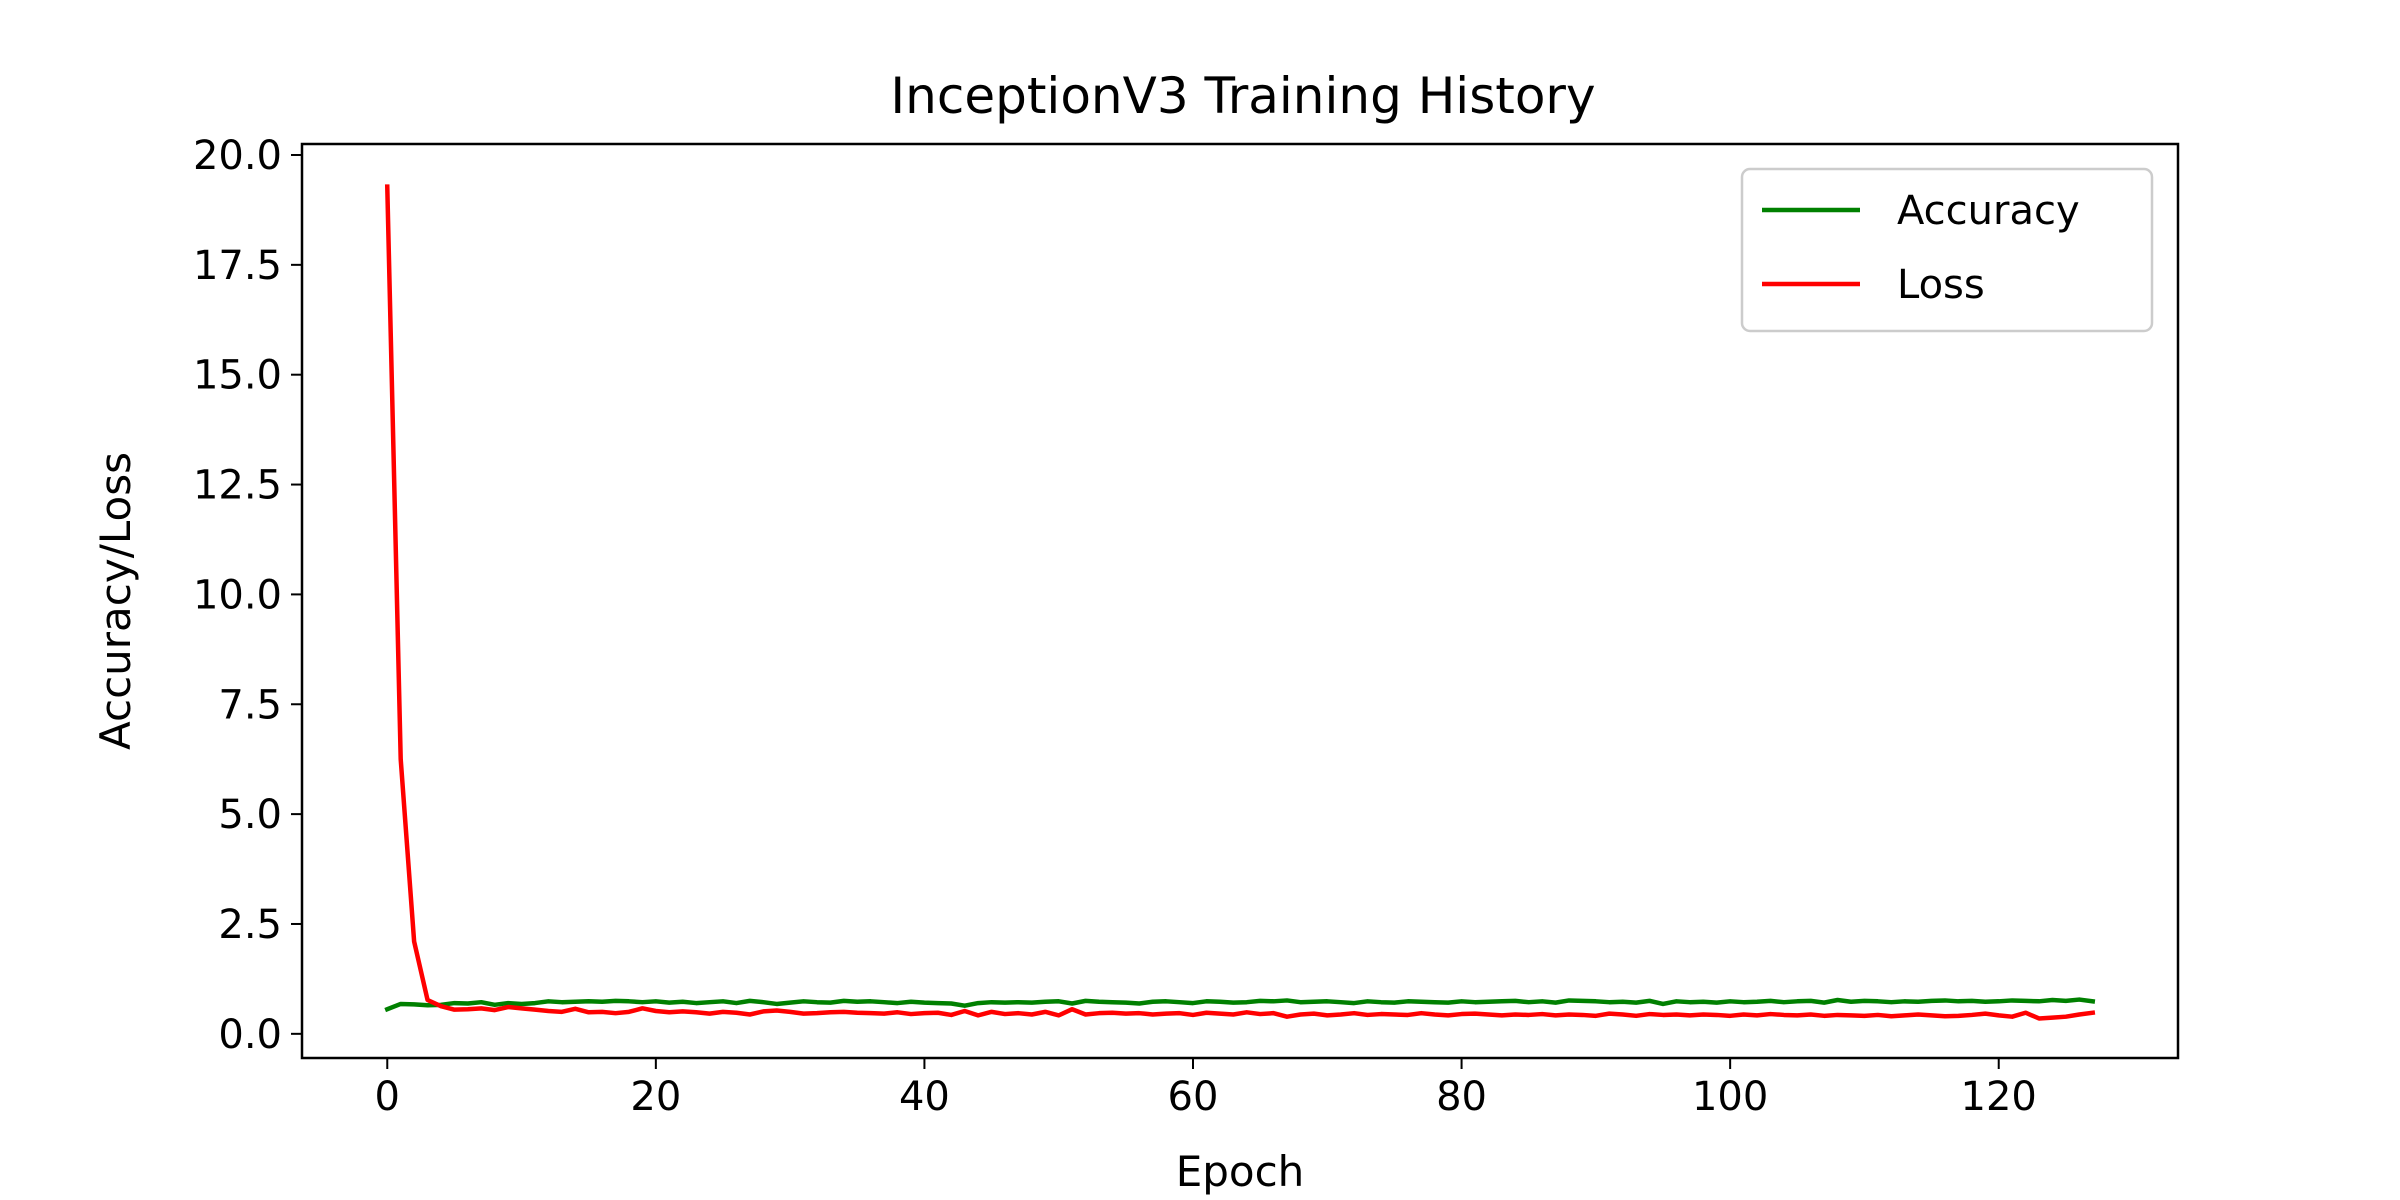  Describe the element at coordinates (237, 595) in the screenshot. I see `y-tick-label: 10.0` at that location.